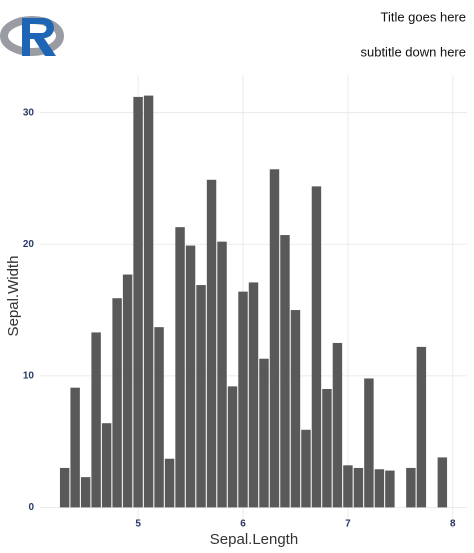  I want to click on x-tick-label: 5, so click(138, 524).